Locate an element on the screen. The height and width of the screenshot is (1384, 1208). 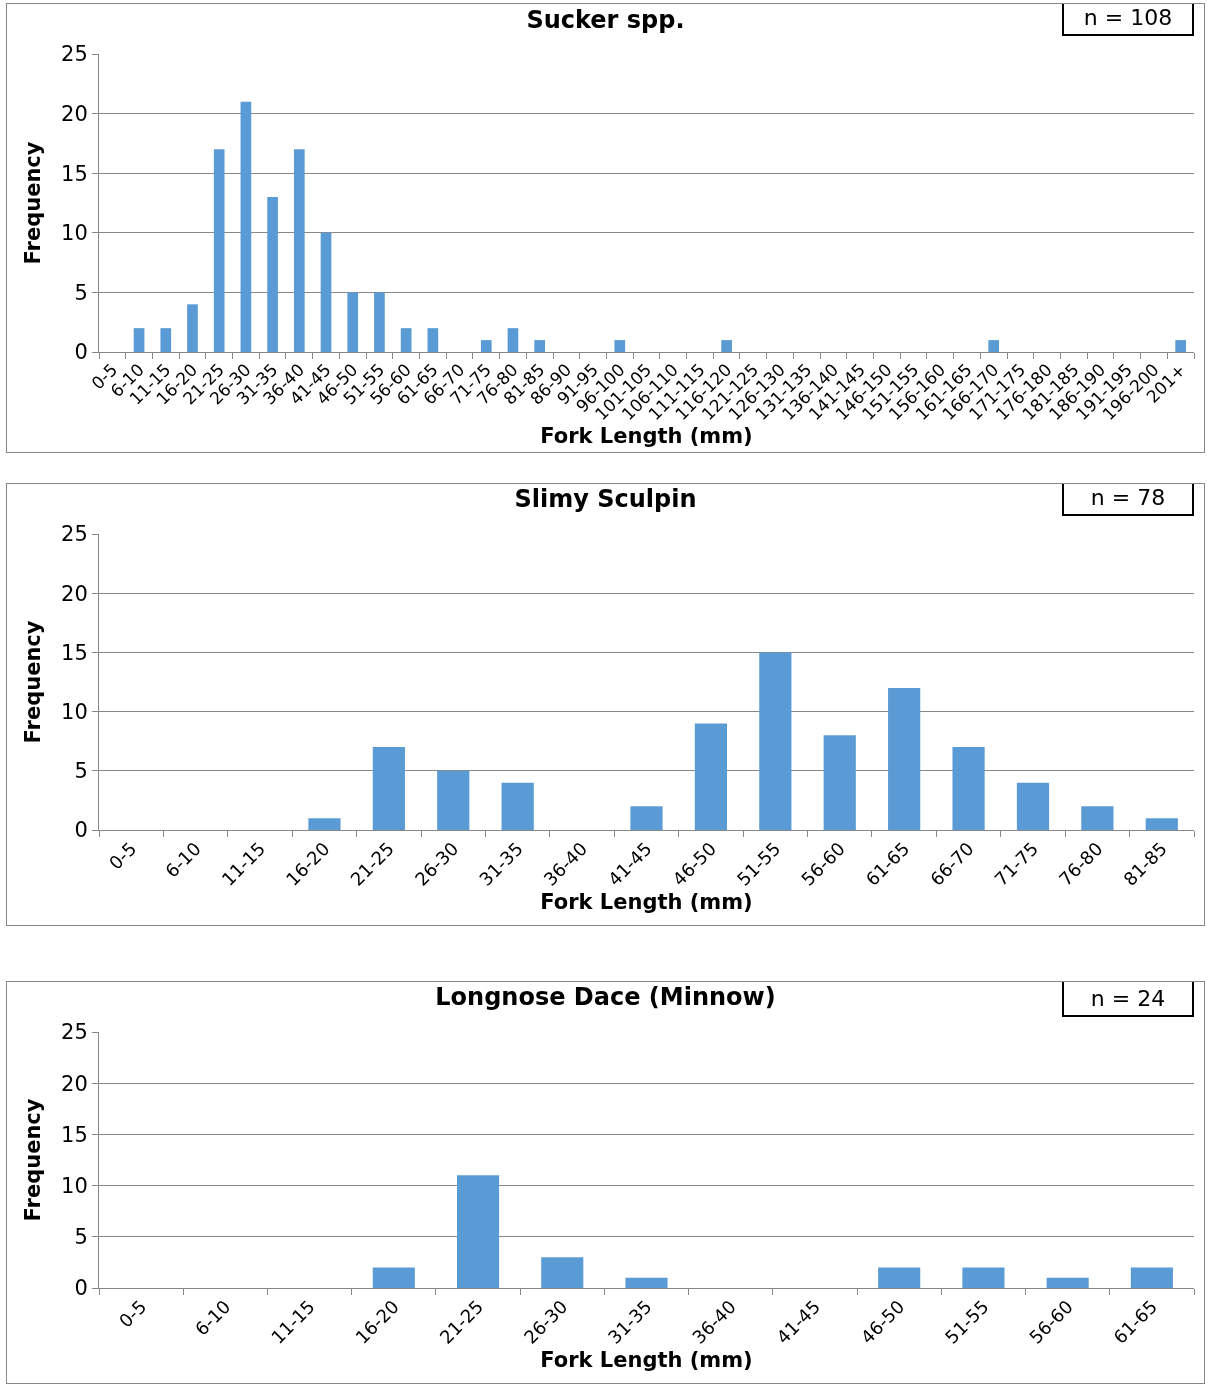
text: n = 78 is located at coordinates (1128, 497).